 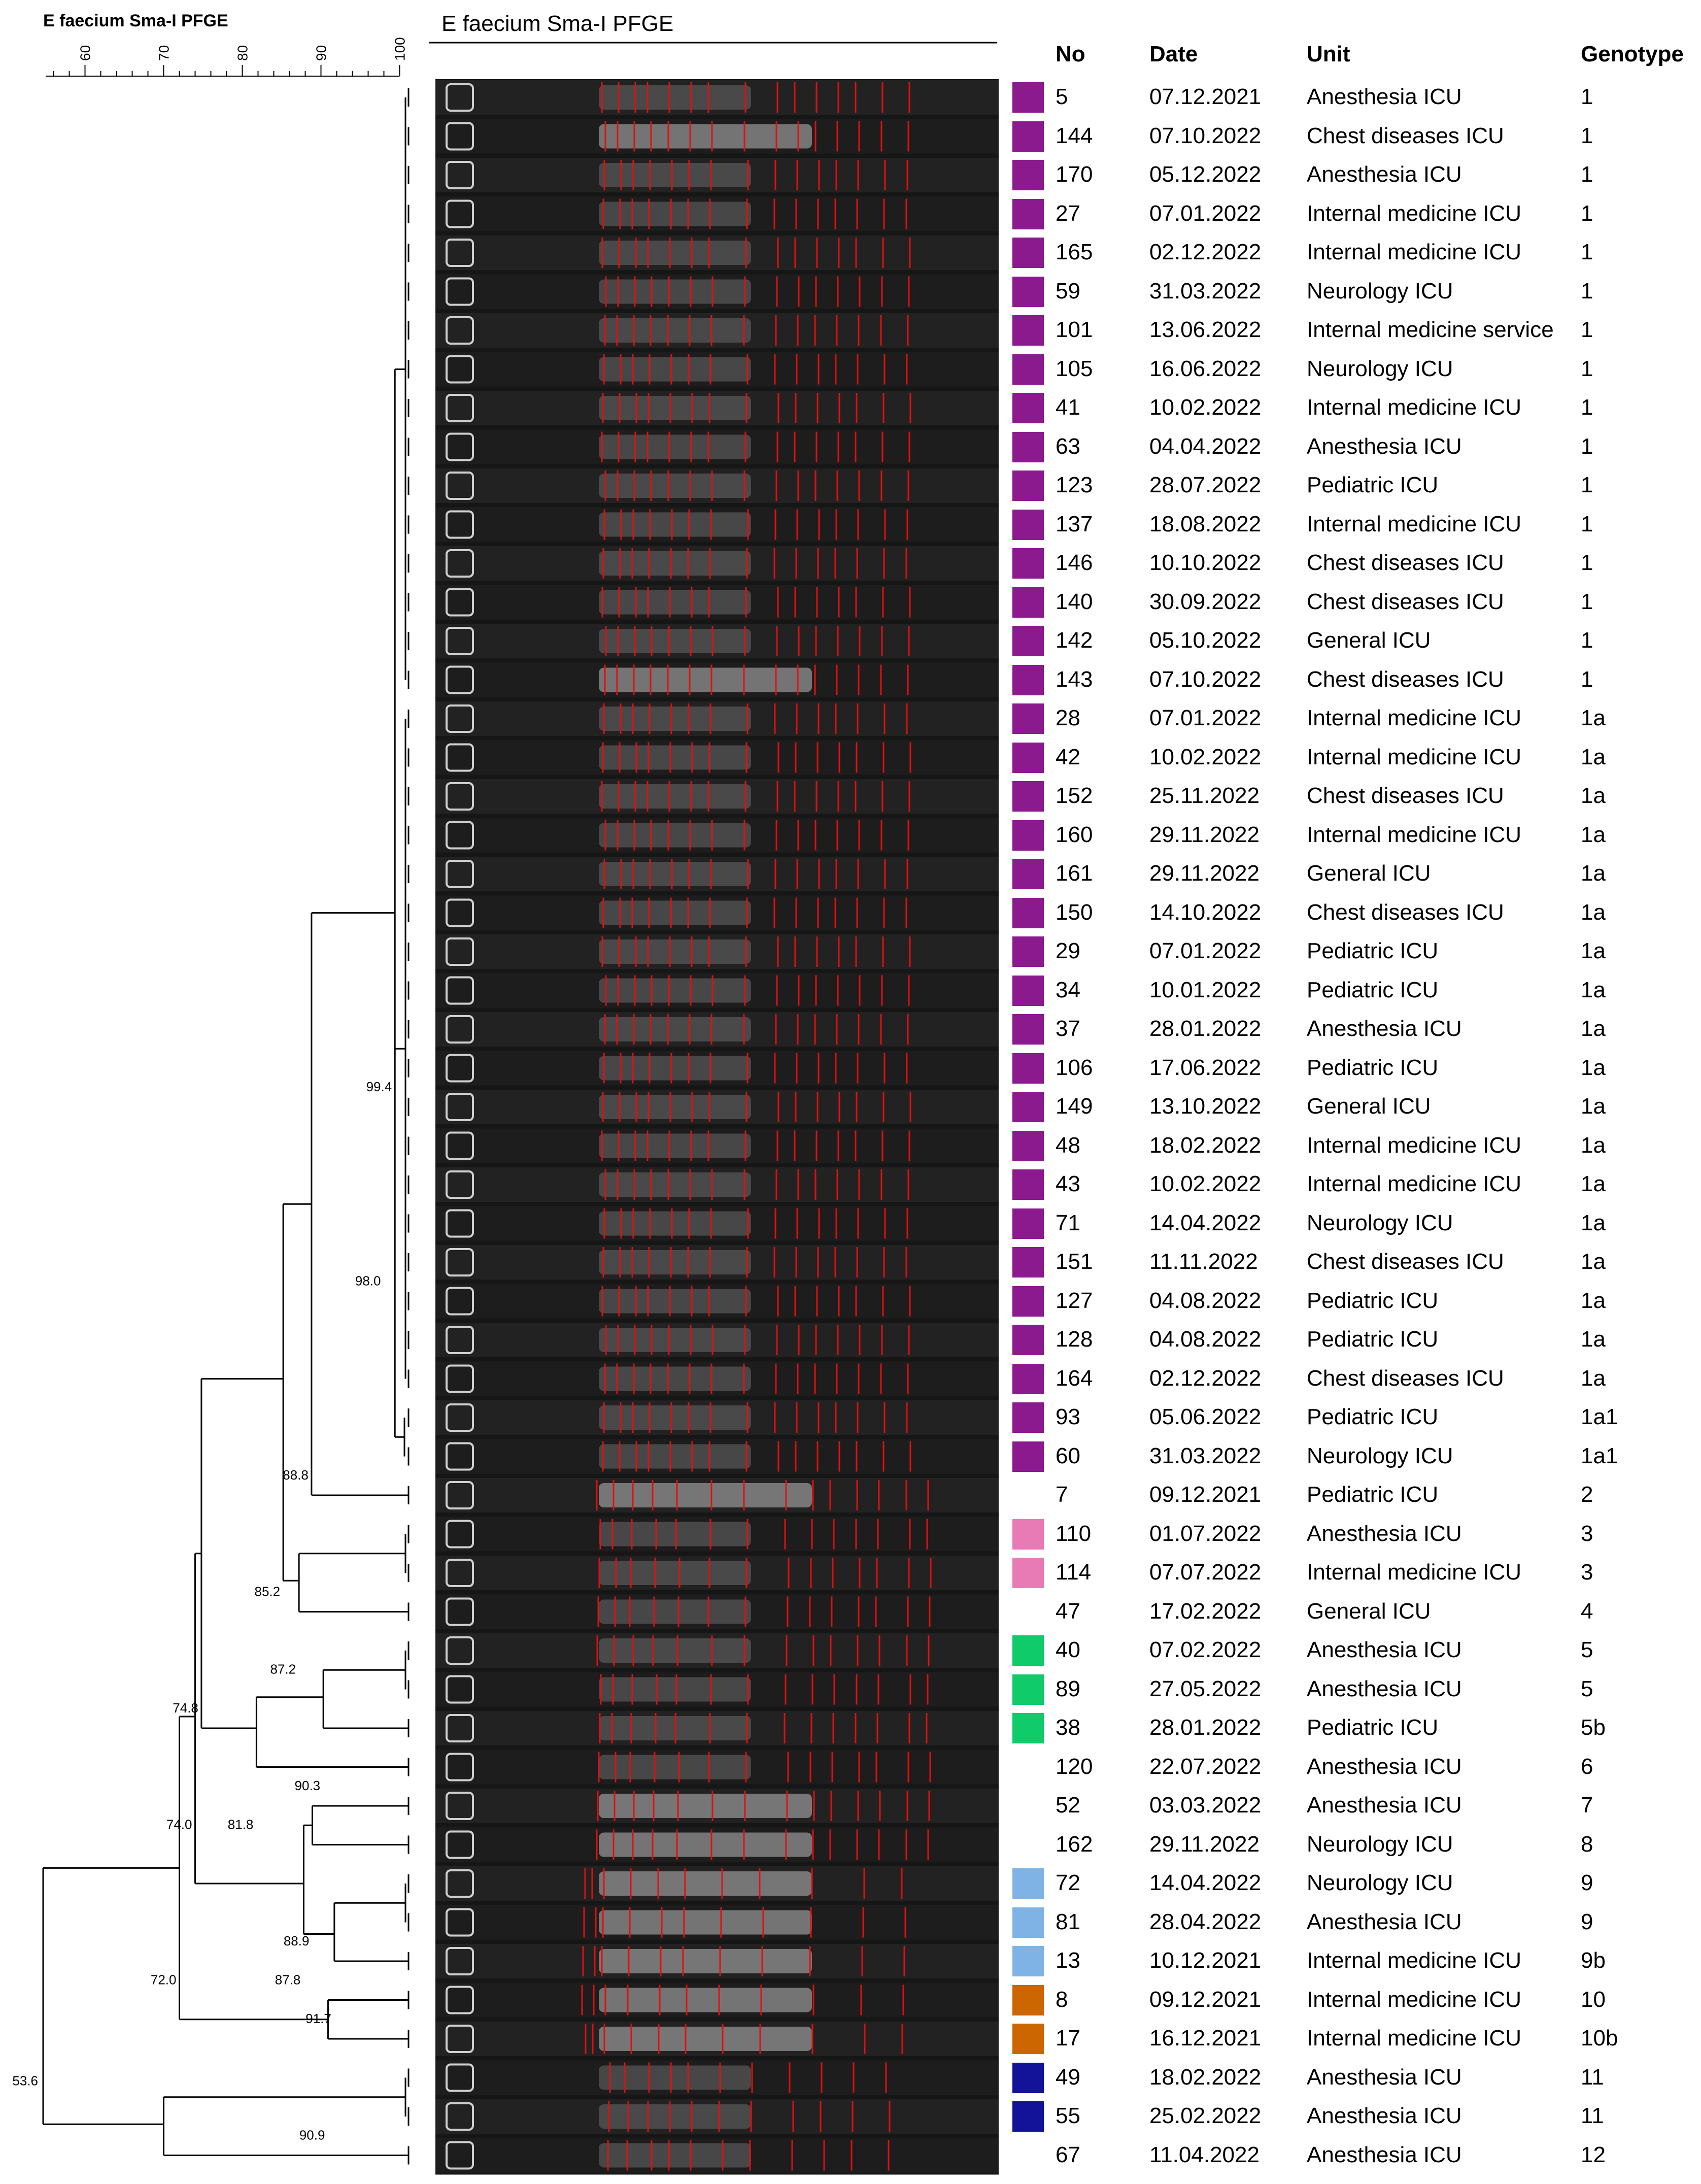 What do you see at coordinates (1068, 1611) in the screenshot?
I see `isolate-number: 47` at bounding box center [1068, 1611].